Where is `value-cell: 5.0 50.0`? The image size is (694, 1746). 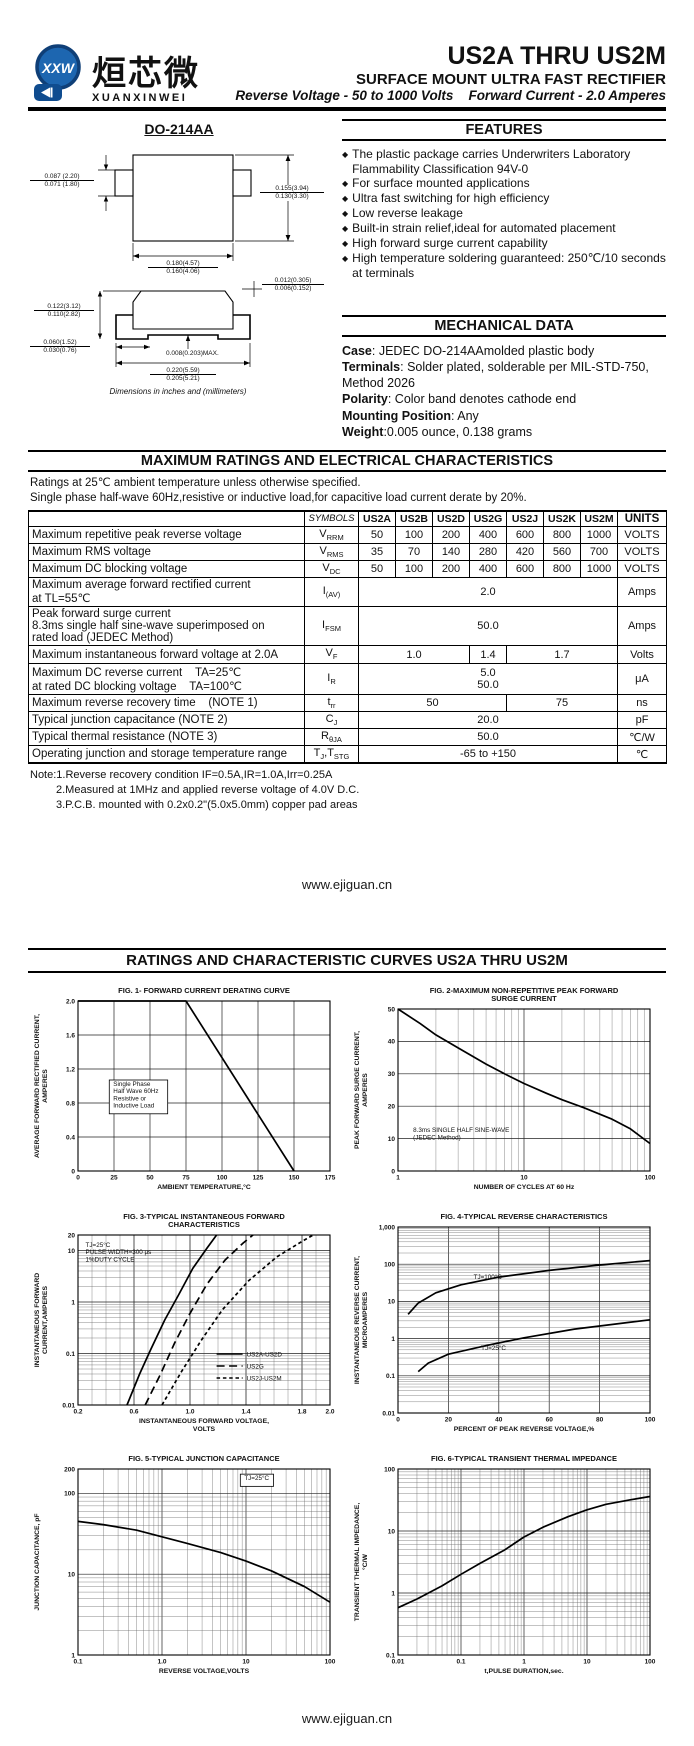
value-cell: 5.0 50.0 is located at coordinates (488, 678).